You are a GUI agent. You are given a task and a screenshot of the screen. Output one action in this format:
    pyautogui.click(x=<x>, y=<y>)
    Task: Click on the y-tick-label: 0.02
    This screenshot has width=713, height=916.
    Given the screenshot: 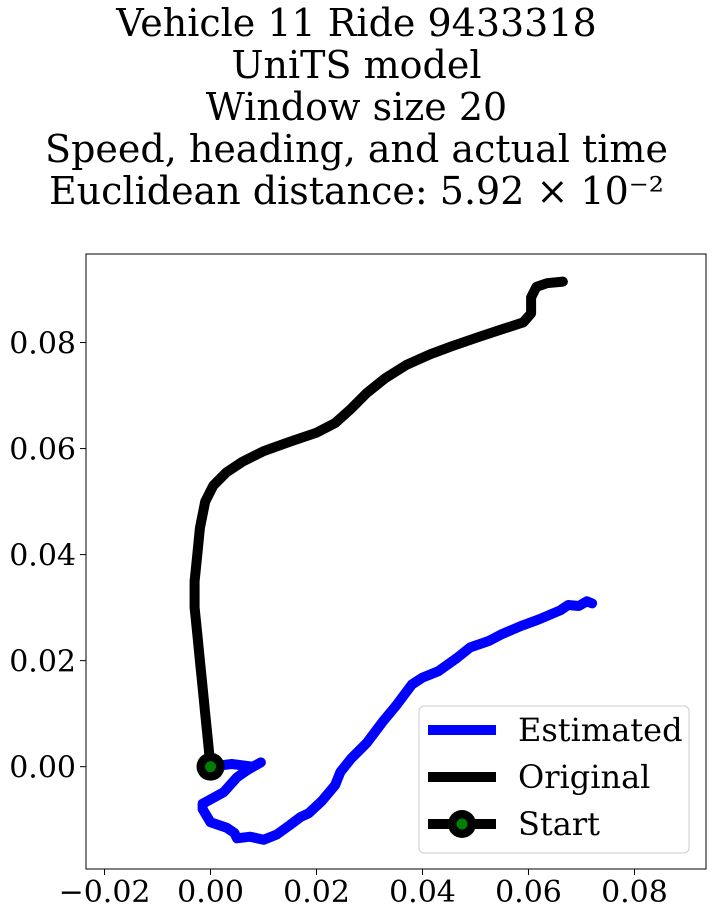 What is the action you would take?
    pyautogui.click(x=42, y=662)
    